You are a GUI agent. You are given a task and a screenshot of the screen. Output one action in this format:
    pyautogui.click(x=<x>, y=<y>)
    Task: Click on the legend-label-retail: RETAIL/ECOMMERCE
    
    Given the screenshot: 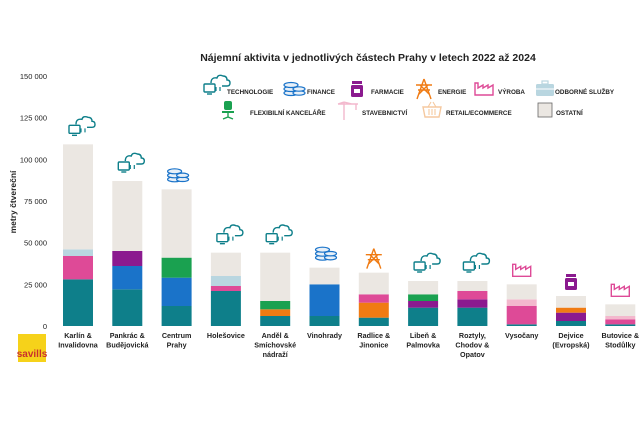 What is the action you would take?
    pyautogui.click(x=479, y=113)
    